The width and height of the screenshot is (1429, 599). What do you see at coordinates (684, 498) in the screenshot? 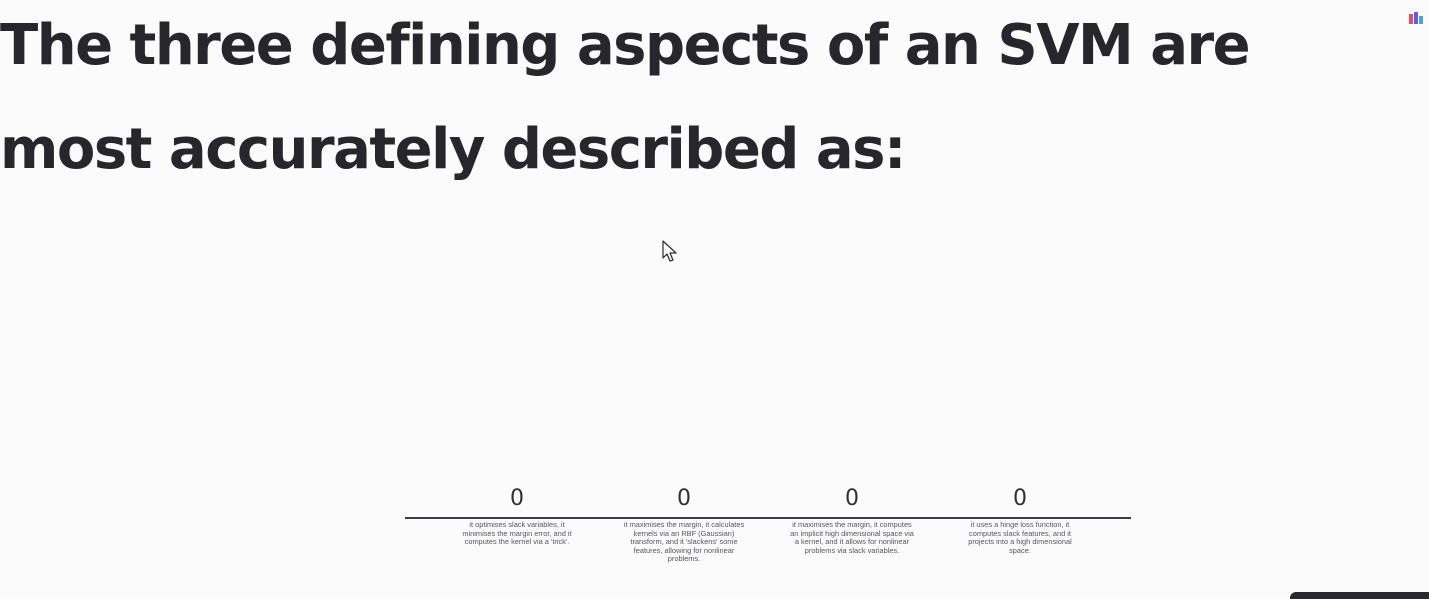
I see `option-2-count: 0` at bounding box center [684, 498].